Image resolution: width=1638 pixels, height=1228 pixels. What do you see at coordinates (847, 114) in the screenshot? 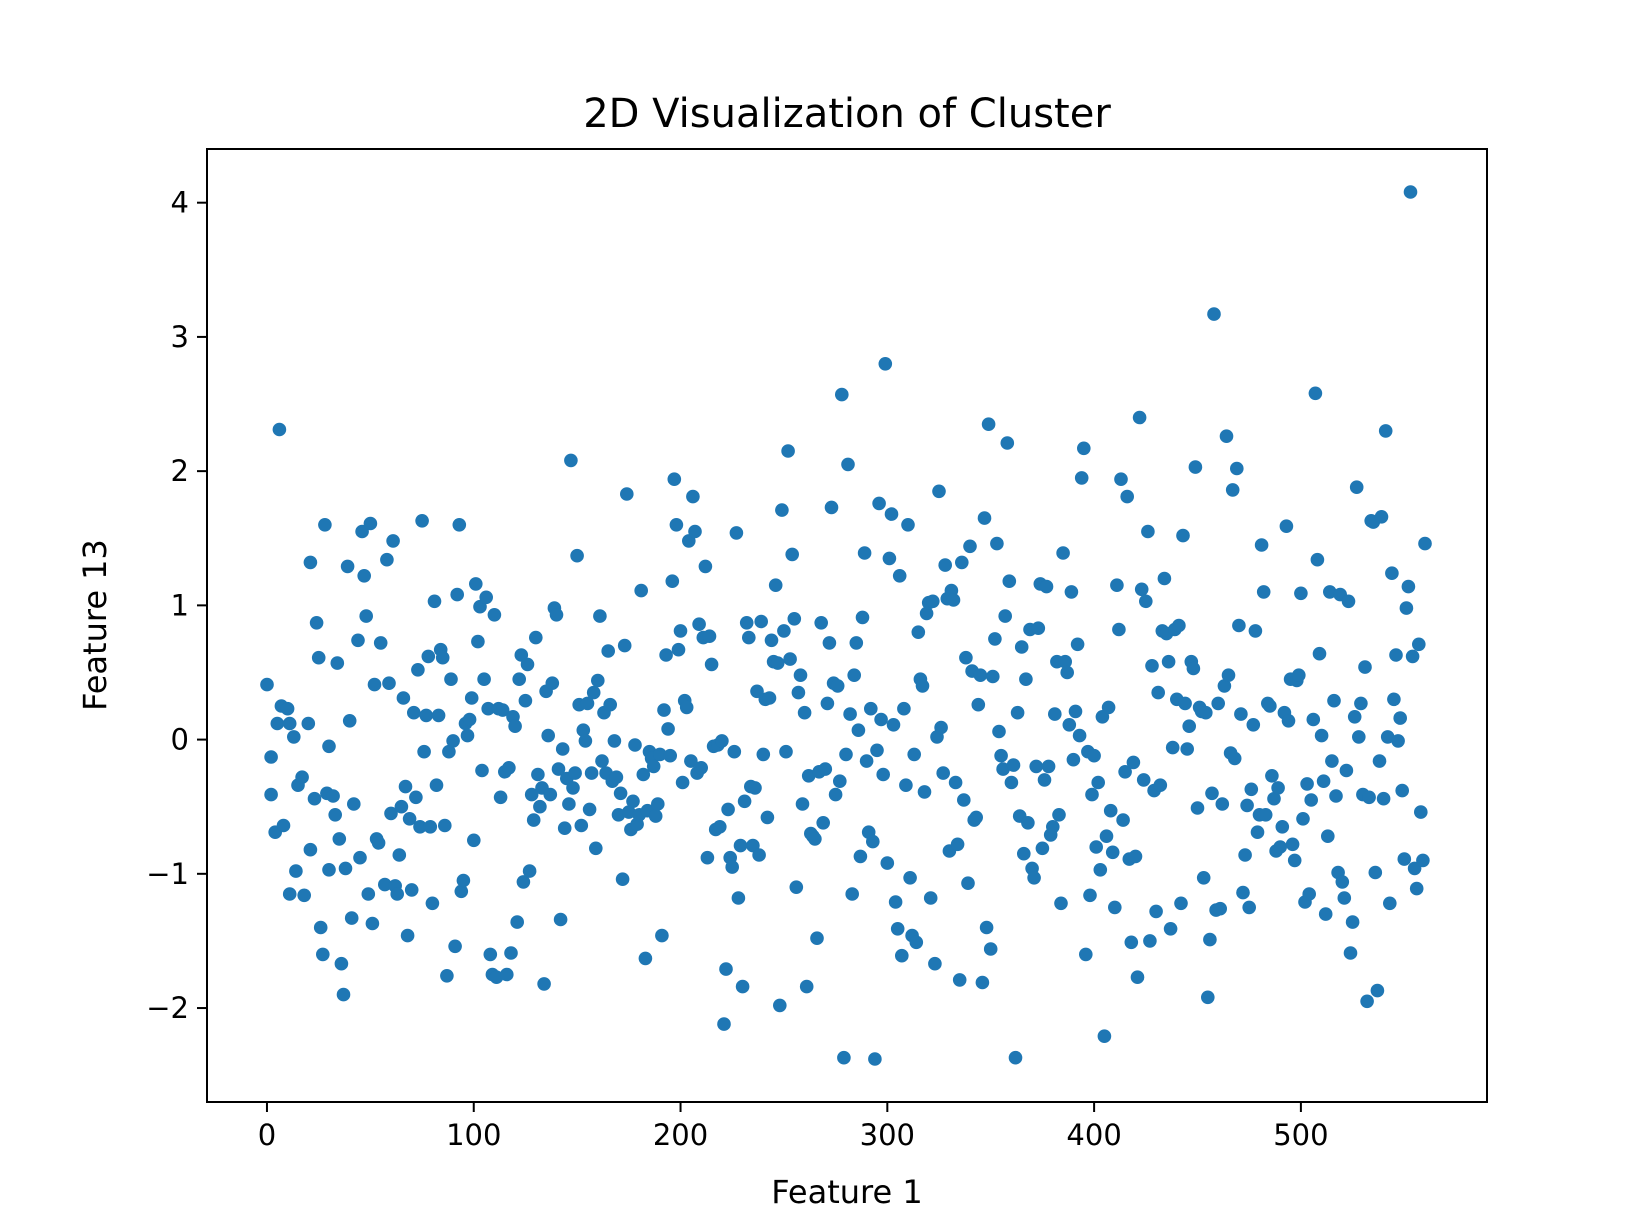
I see `chart-title: 2D Visualization of Cluster` at bounding box center [847, 114].